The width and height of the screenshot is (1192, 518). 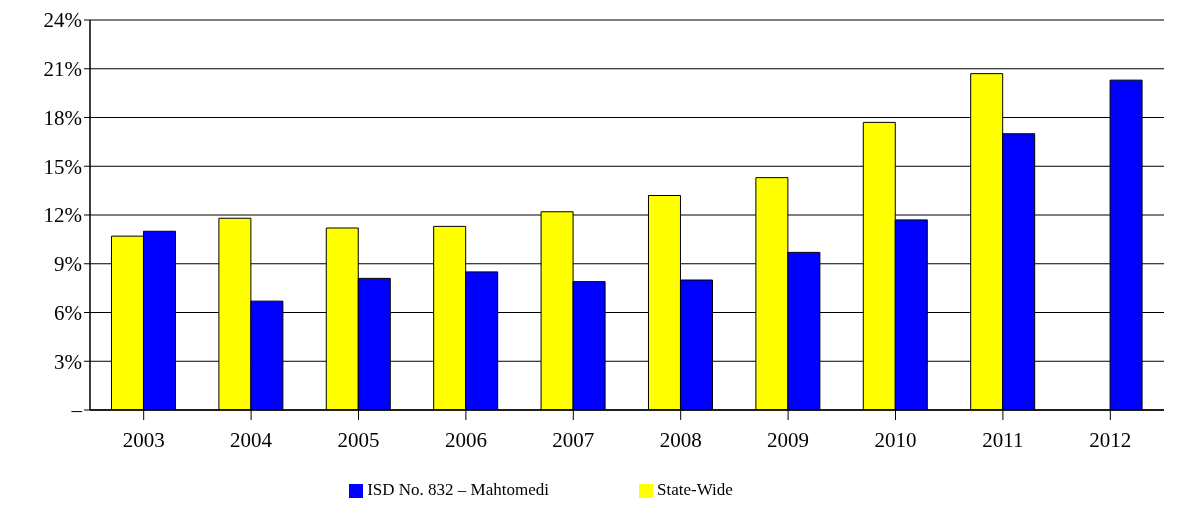 What do you see at coordinates (573, 439) in the screenshot?
I see `x-tick-label: 2007` at bounding box center [573, 439].